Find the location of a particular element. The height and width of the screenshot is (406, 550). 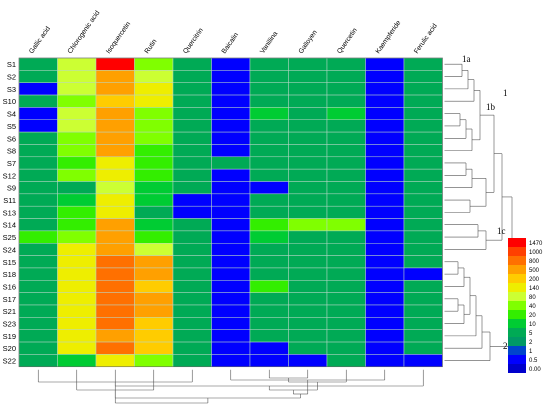

heatmap-cell-S17-chlorogenic-acid is located at coordinates (77, 299).